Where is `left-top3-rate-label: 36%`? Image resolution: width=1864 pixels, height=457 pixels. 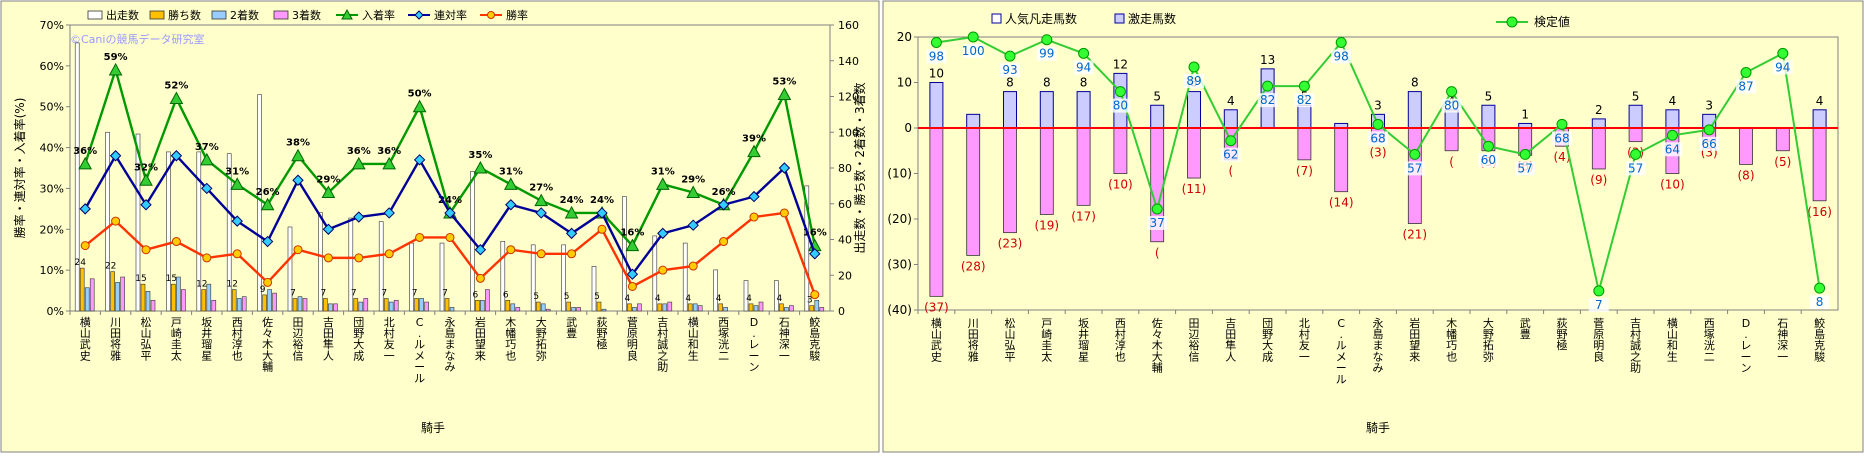 left-top3-rate-label: 36% is located at coordinates (359, 151).